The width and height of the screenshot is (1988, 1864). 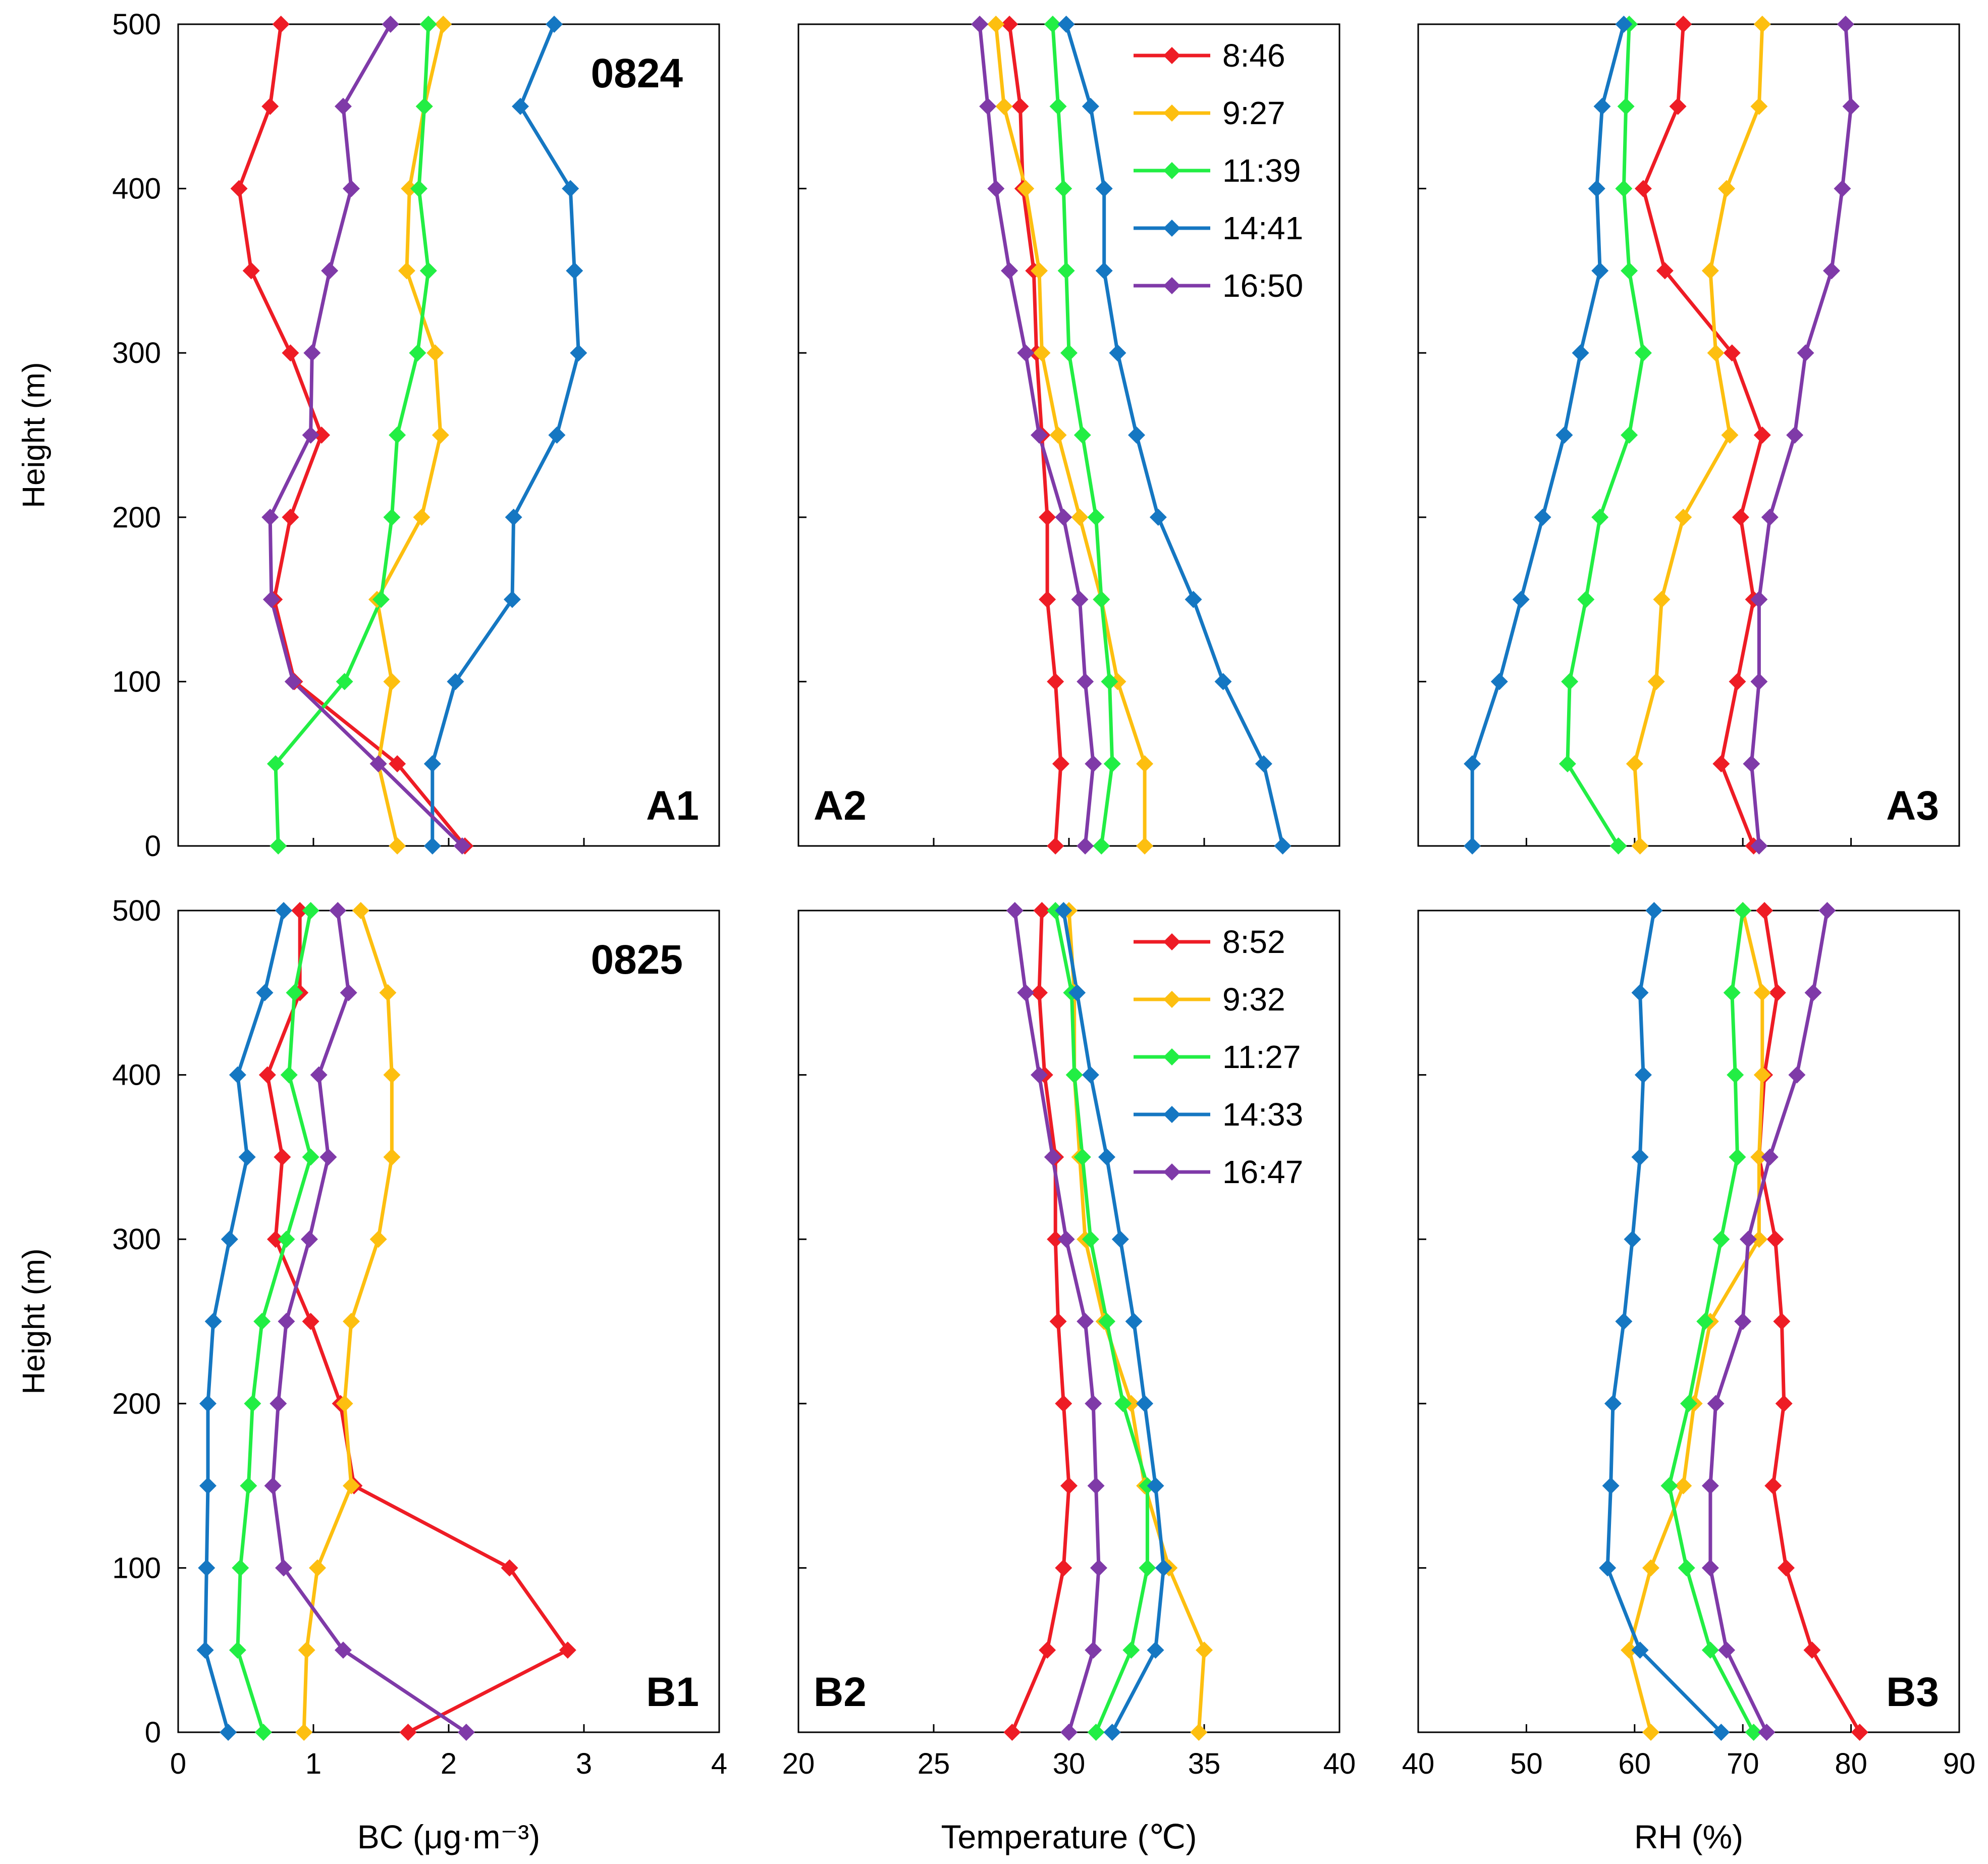 What do you see at coordinates (1262, 1057) in the screenshot?
I see `chart-4-legend-label-2: 11:27` at bounding box center [1262, 1057].